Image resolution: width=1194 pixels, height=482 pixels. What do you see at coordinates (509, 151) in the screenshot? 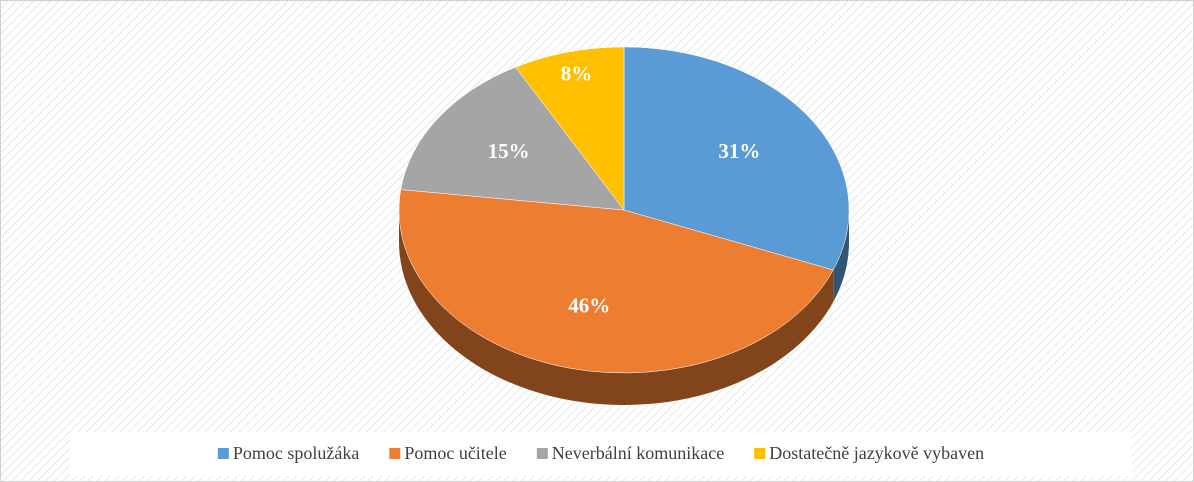
I see `data-label: 15%` at bounding box center [509, 151].